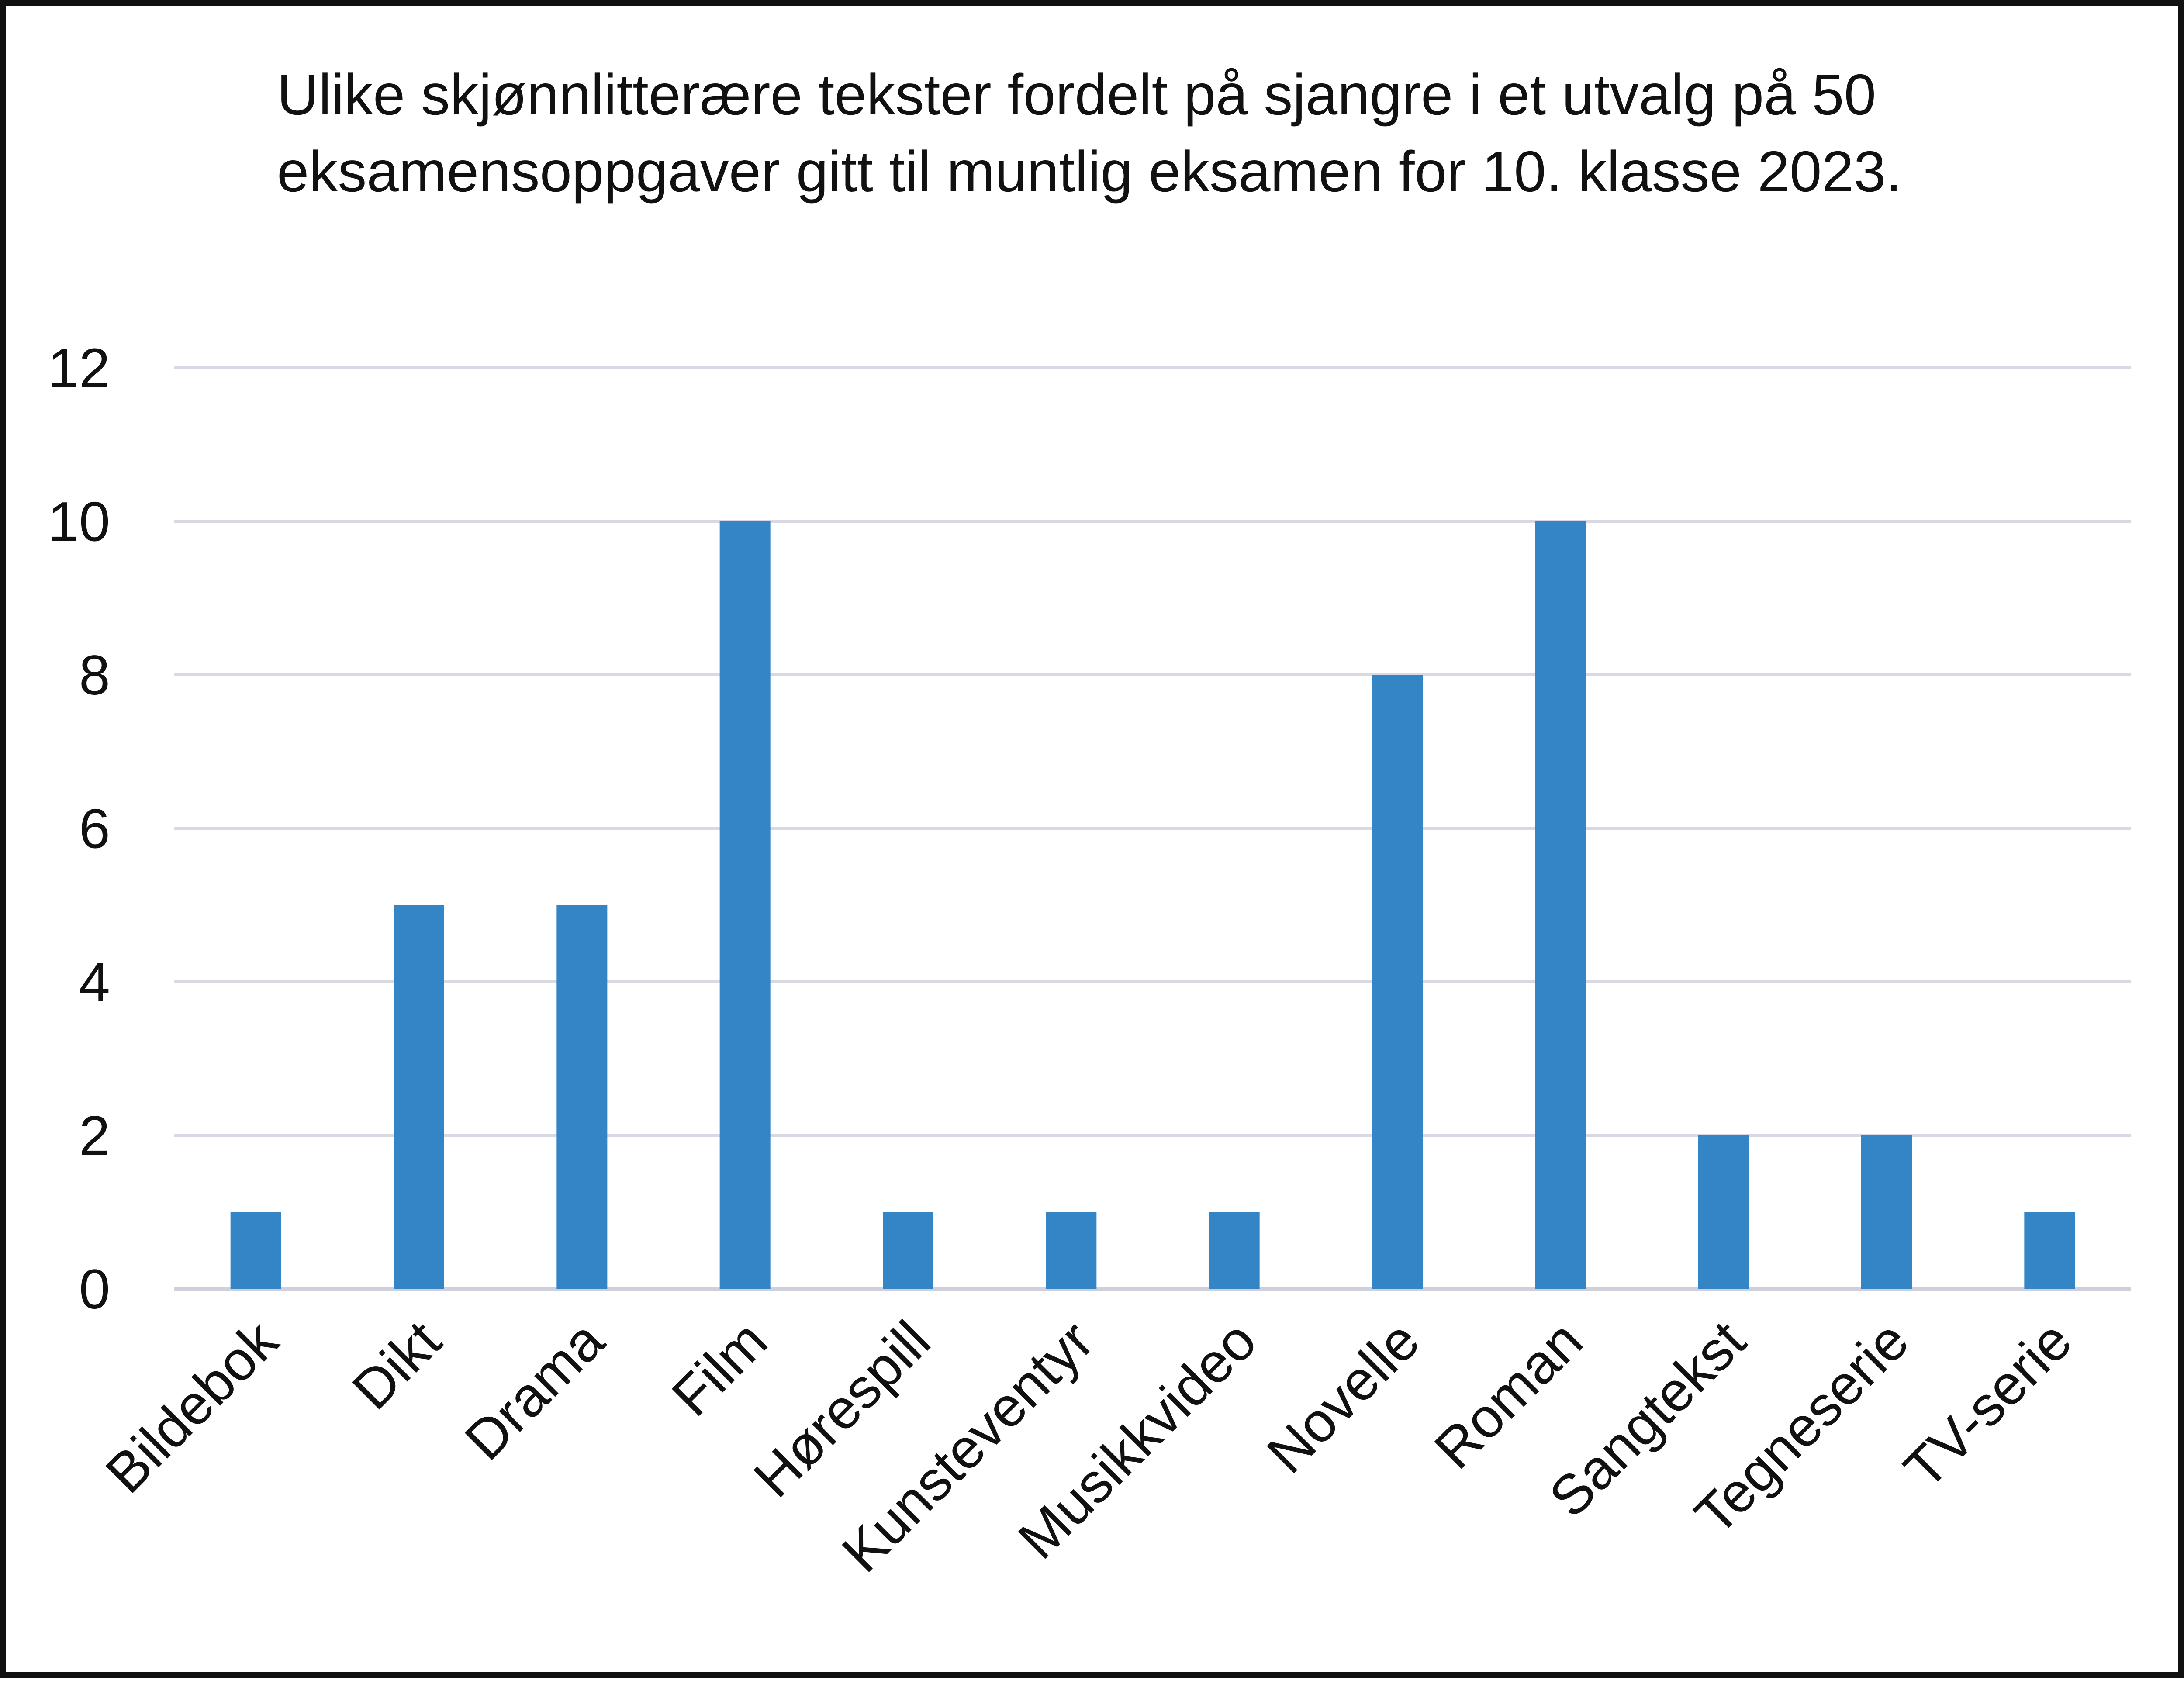  What do you see at coordinates (1723, 1212) in the screenshot?
I see `bar-sangtekst` at bounding box center [1723, 1212].